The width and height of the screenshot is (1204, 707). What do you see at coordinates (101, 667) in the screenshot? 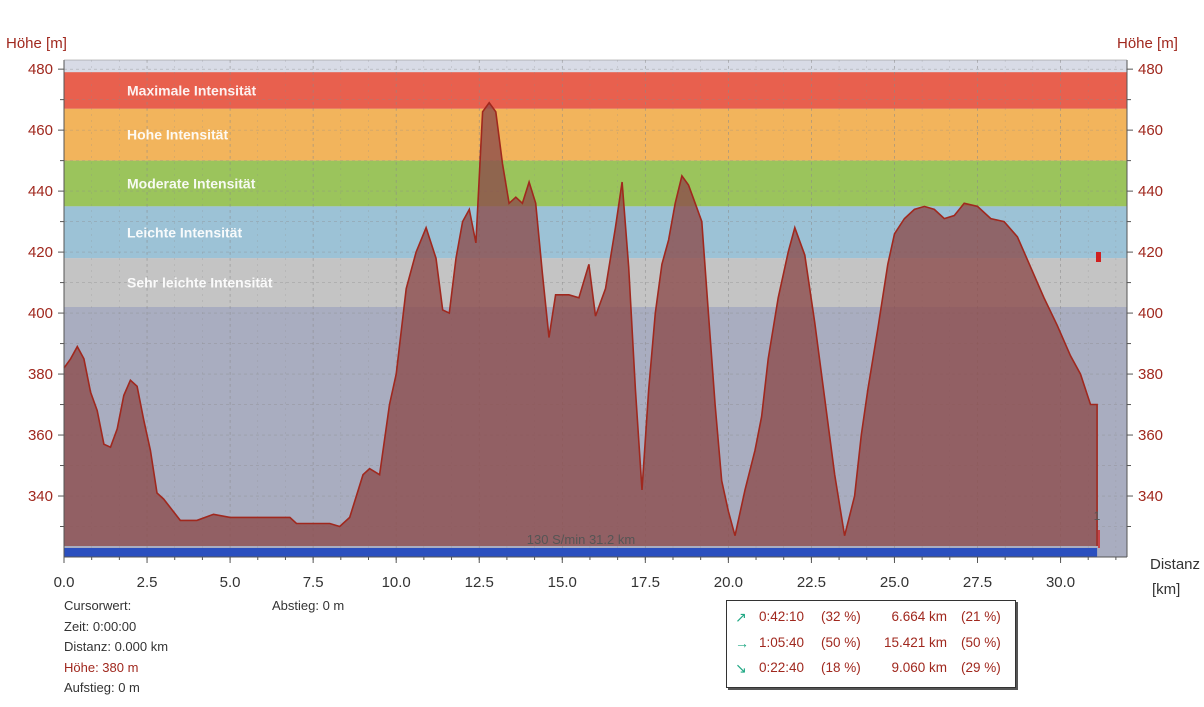
I see `cursor-hoehe: Höhe: 380 m` at bounding box center [101, 667].